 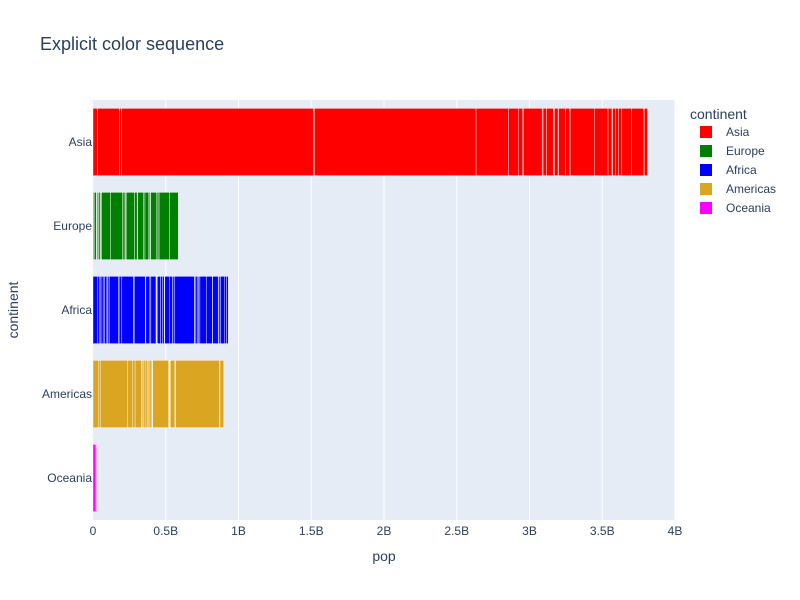 What do you see at coordinates (165, 531) in the screenshot?
I see `x-tick-label: 0.5B` at bounding box center [165, 531].